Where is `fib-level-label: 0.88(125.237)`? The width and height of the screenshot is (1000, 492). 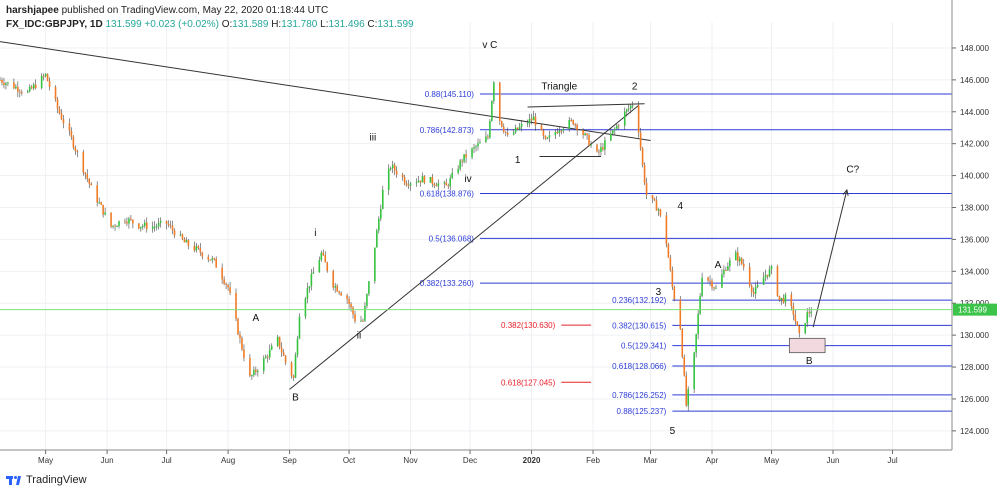
fib-level-label: 0.88(125.237) is located at coordinates (642, 411).